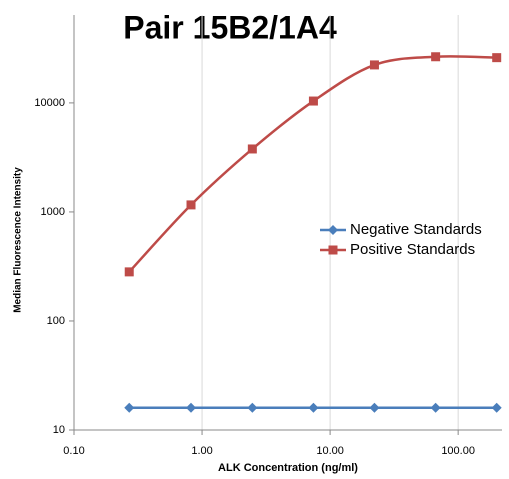  Describe the element at coordinates (288, 468) in the screenshot. I see `x-axis-label: ALK Concentration (ng/ml)` at that location.